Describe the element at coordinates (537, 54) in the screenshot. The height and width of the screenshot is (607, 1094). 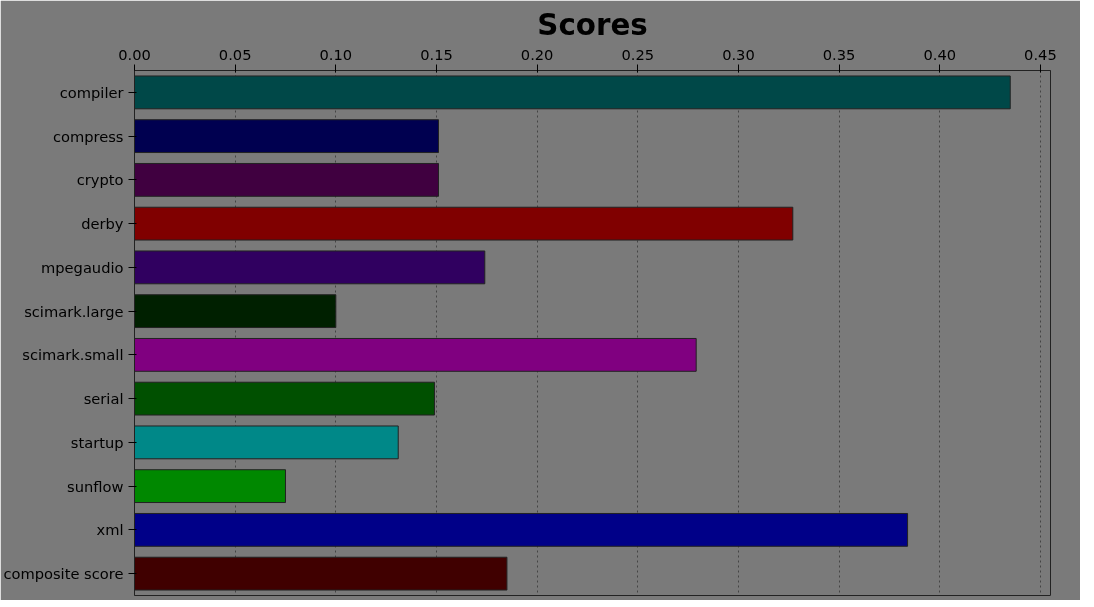
I see `x-tick-label: 0.20` at that location.